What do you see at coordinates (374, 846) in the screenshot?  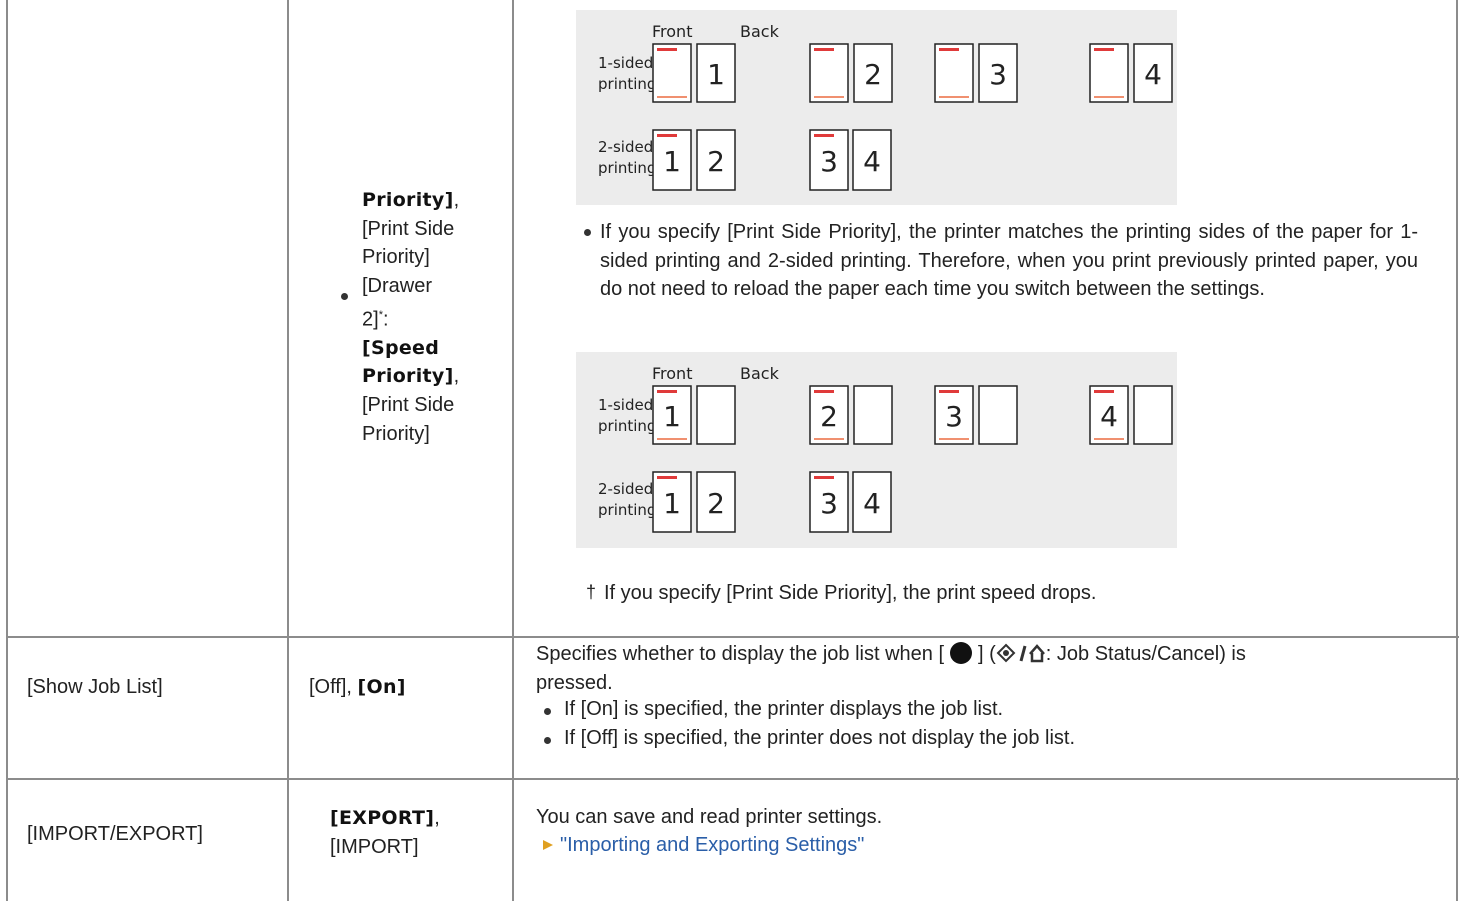 I see `option: [IMPORT]` at bounding box center [374, 846].